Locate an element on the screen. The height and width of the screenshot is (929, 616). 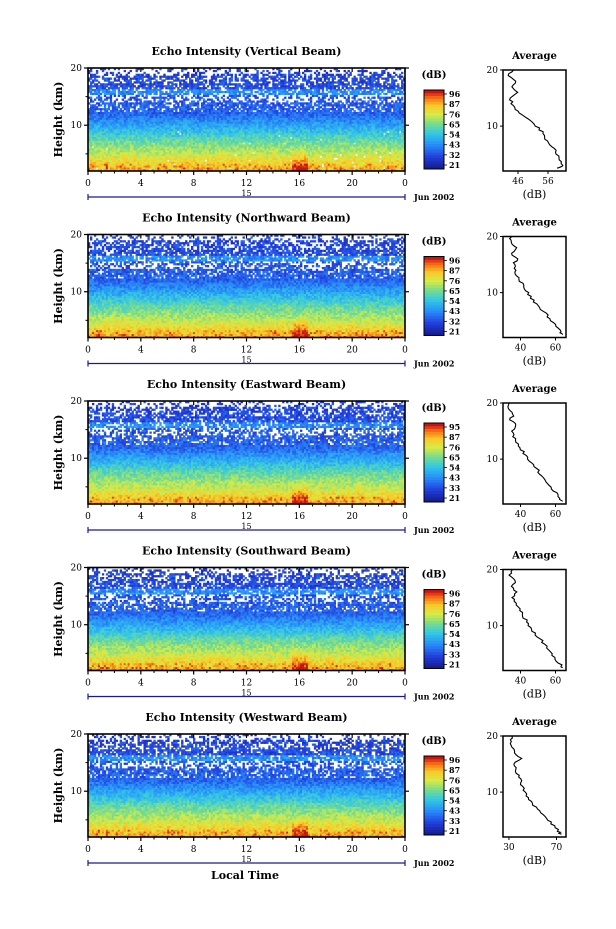
panel-title: Echo Intensity (Eastward Beam) is located at coordinates (246, 384).